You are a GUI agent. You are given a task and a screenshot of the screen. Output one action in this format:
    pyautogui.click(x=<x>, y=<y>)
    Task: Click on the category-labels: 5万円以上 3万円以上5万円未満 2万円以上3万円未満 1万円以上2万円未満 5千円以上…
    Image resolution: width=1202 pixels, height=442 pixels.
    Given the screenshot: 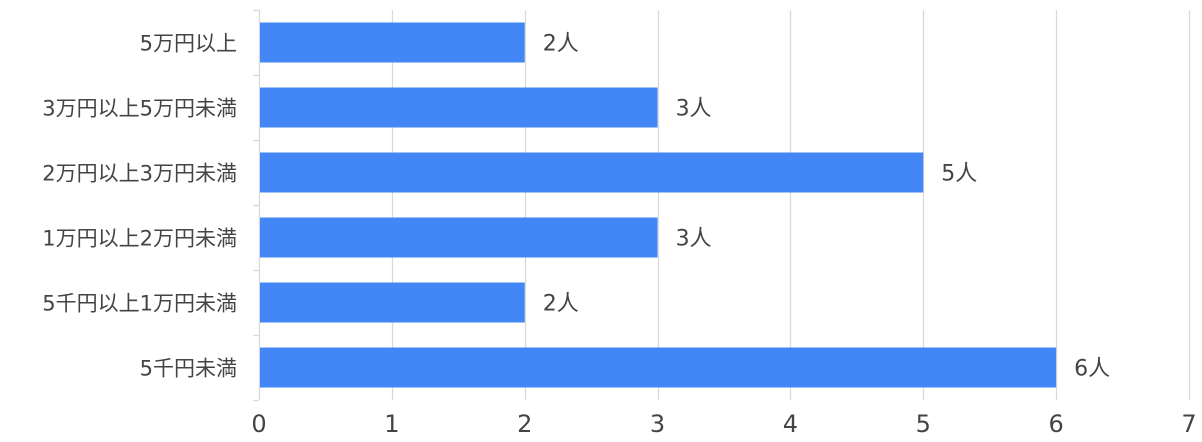 What is the action you would take?
    pyautogui.click(x=139, y=206)
    